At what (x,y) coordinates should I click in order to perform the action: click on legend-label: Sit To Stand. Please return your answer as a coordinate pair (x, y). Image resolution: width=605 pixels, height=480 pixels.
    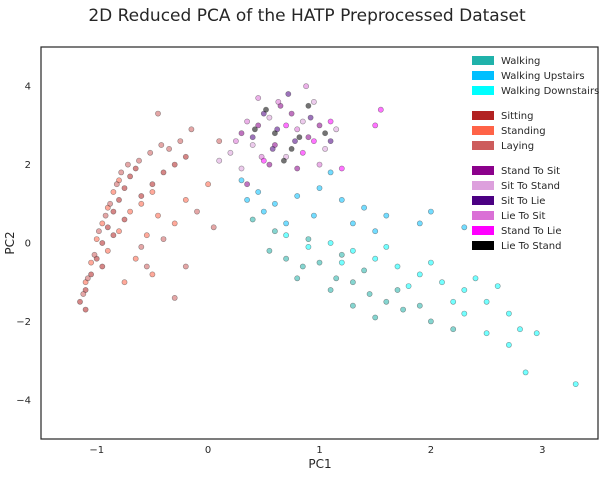
    Looking at the image, I should click on (530, 186).